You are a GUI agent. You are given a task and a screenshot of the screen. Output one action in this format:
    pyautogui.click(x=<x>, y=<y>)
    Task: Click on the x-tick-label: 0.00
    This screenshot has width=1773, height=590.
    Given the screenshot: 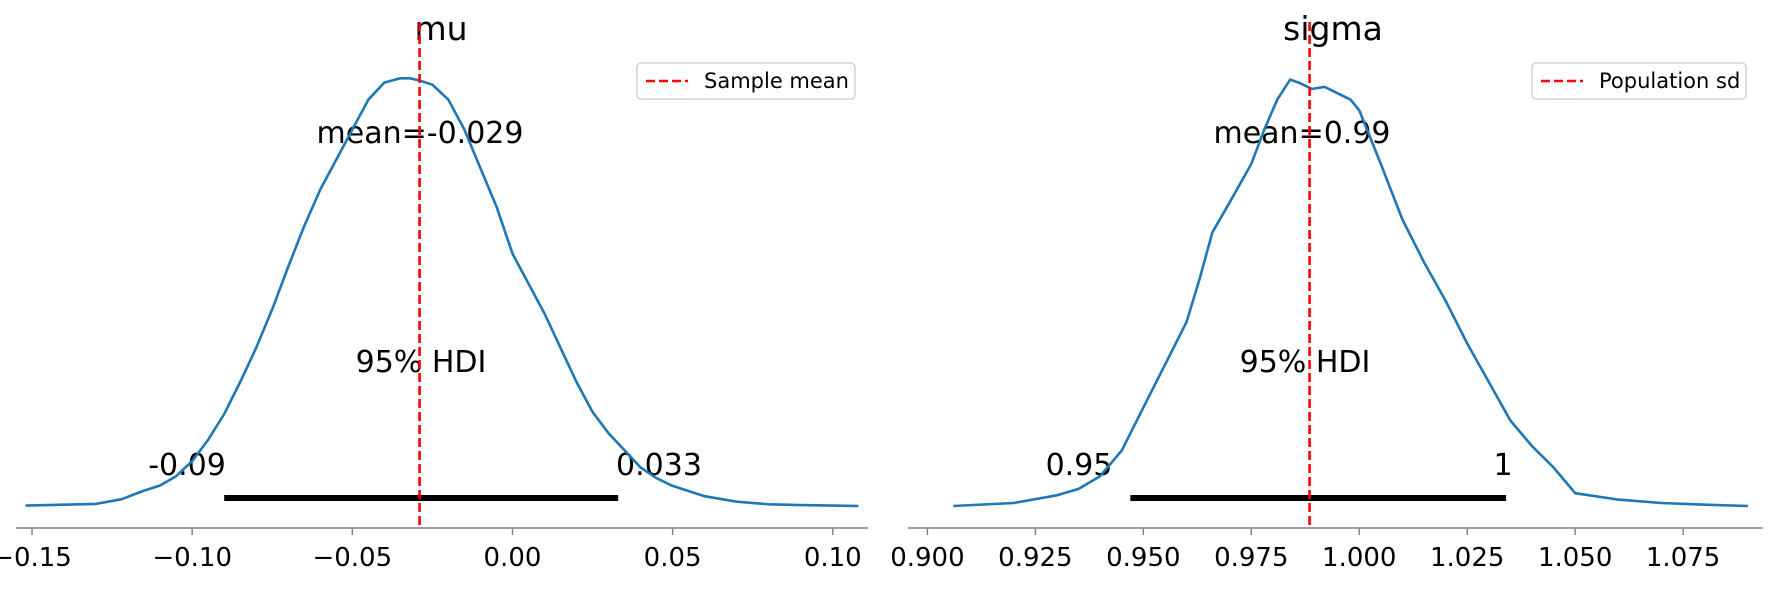 What is the action you would take?
    pyautogui.click(x=513, y=558)
    